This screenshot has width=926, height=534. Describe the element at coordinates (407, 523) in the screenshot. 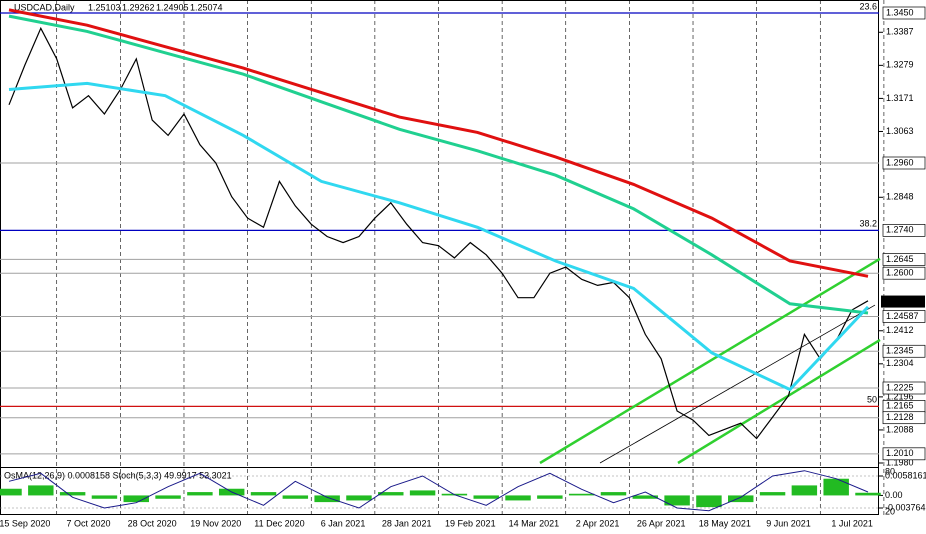

I see `x-tick-label: 28 Jan 2021` at that location.